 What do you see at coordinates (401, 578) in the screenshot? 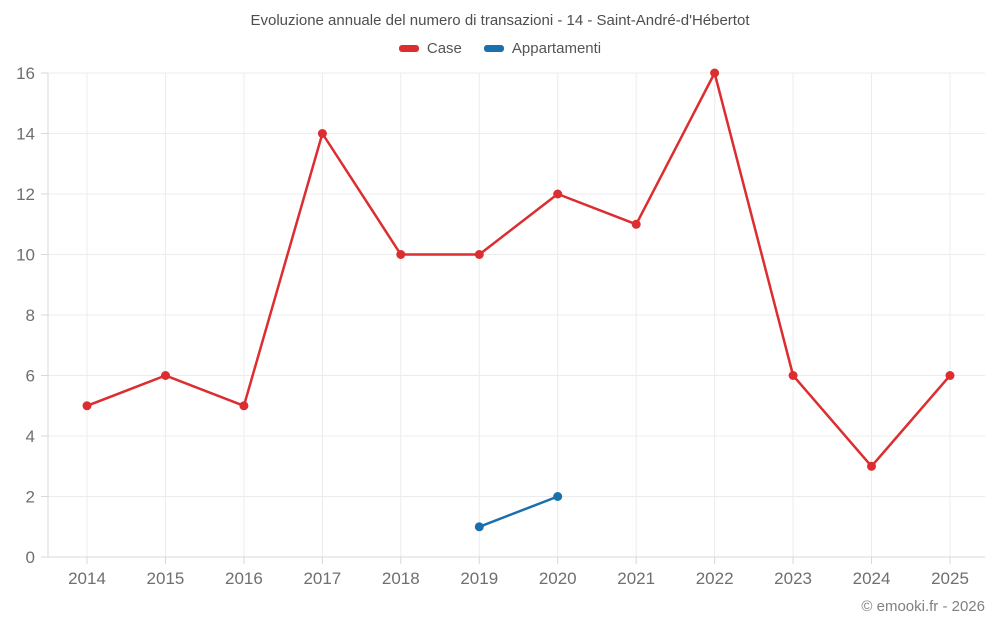
I see `x-tick-label: 2018` at bounding box center [401, 578].